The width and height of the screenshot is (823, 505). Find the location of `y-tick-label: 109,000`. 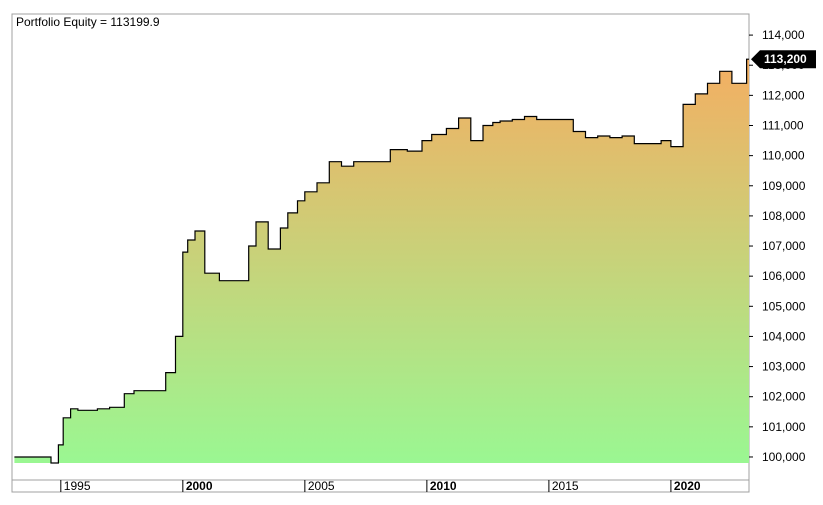

y-tick-label: 109,000 is located at coordinates (784, 186).